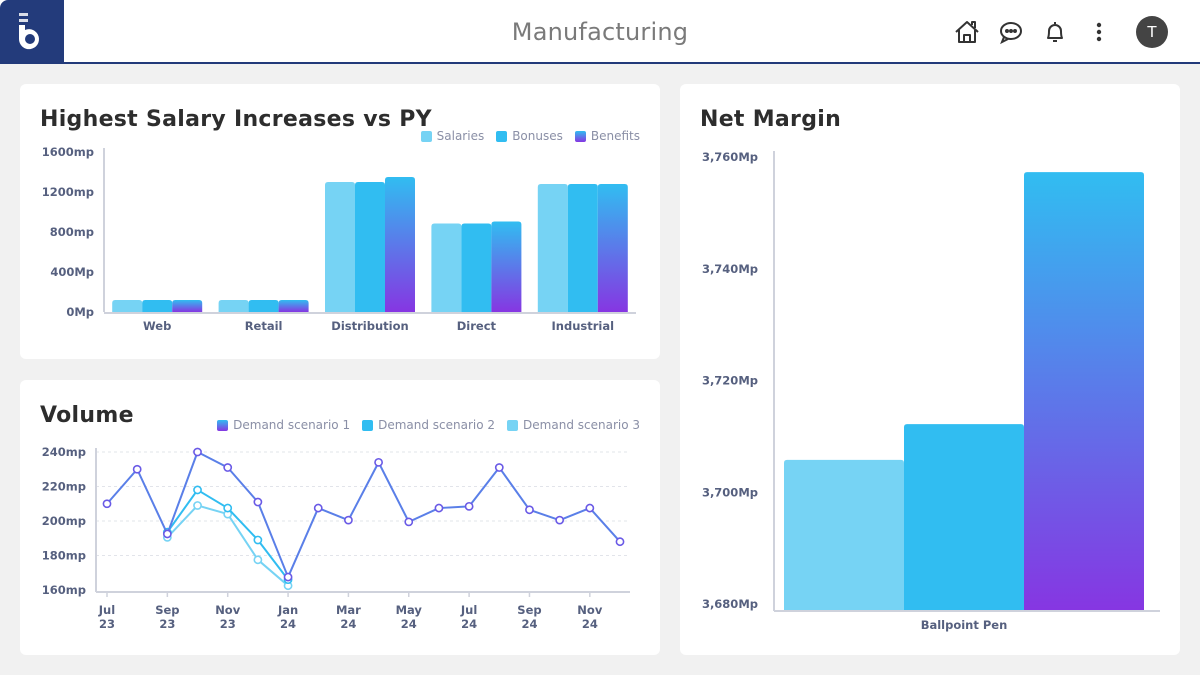  Describe the element at coordinates (263, 306) in the screenshot. I see `bar-bonuses-retail` at that location.